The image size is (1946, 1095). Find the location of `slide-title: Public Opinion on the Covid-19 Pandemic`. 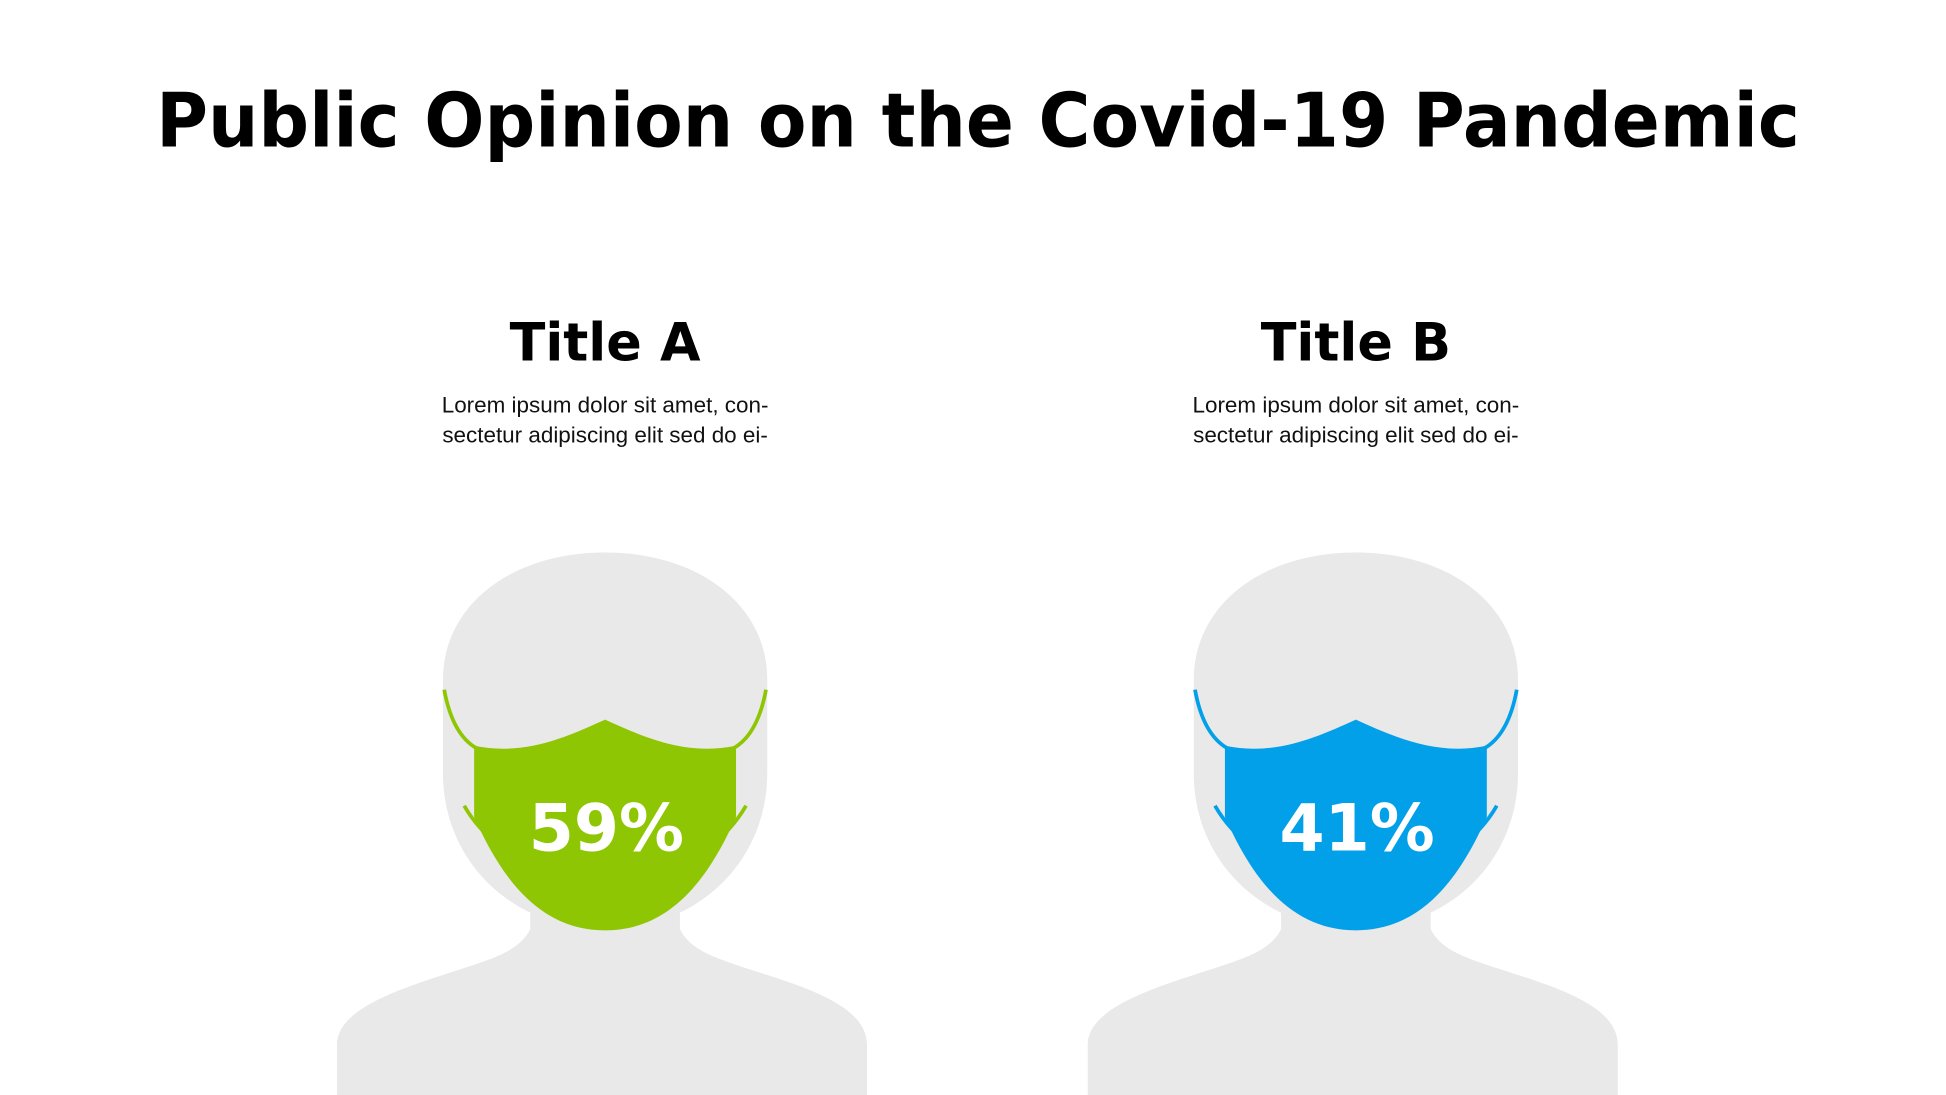

slide-title: Public Opinion on the Covid-19 Pandemic is located at coordinates (978, 120).